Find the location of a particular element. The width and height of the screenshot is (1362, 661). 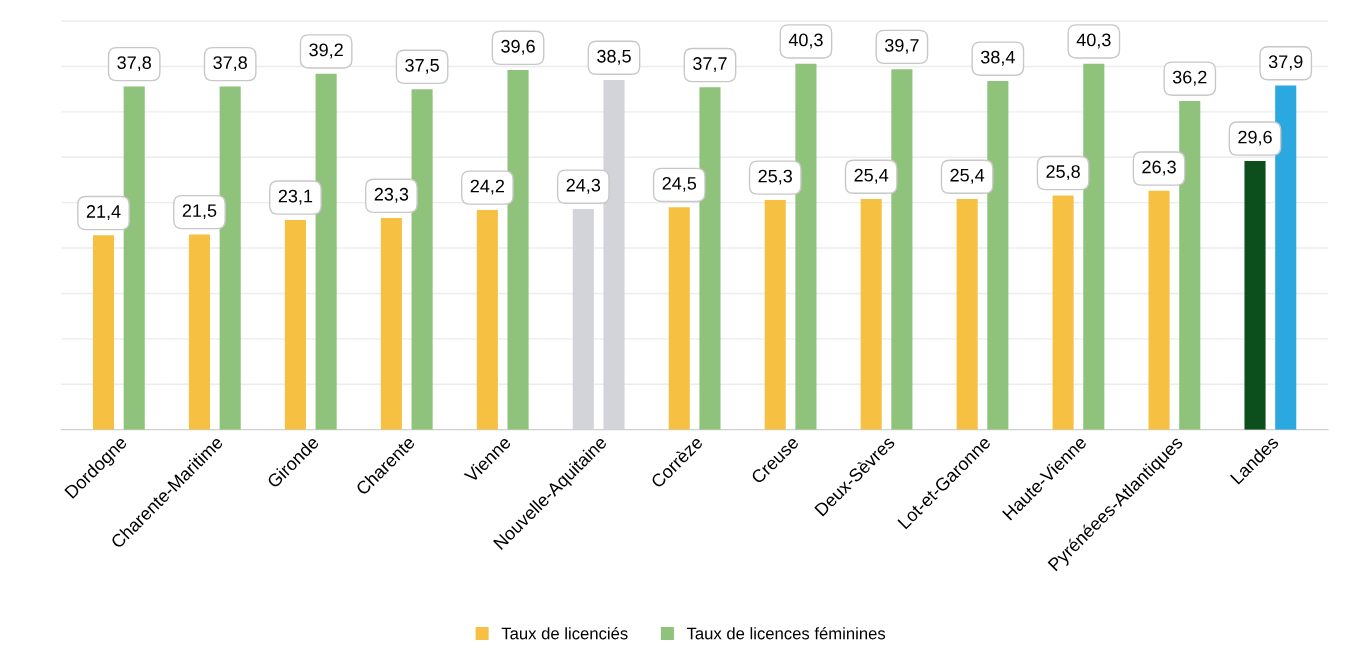

data-label: 21,4 is located at coordinates (103, 213).